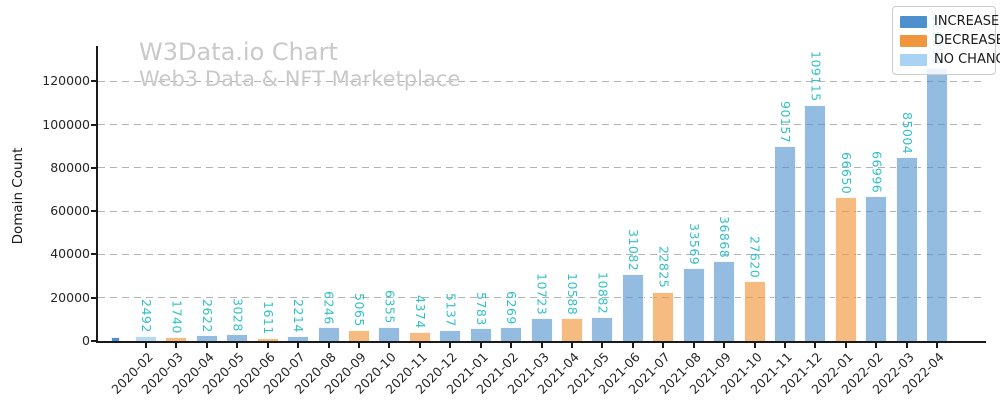 The image size is (1000, 400). Describe the element at coordinates (116, 339) in the screenshot. I see `bar-first` at that location.